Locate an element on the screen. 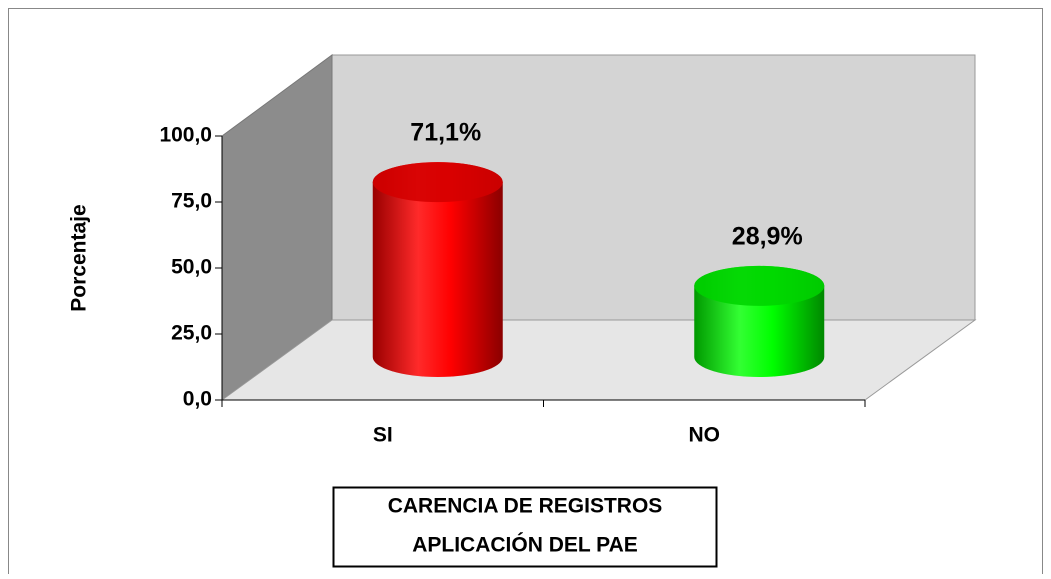  y-tick-label: 25,0 is located at coordinates (191, 333).